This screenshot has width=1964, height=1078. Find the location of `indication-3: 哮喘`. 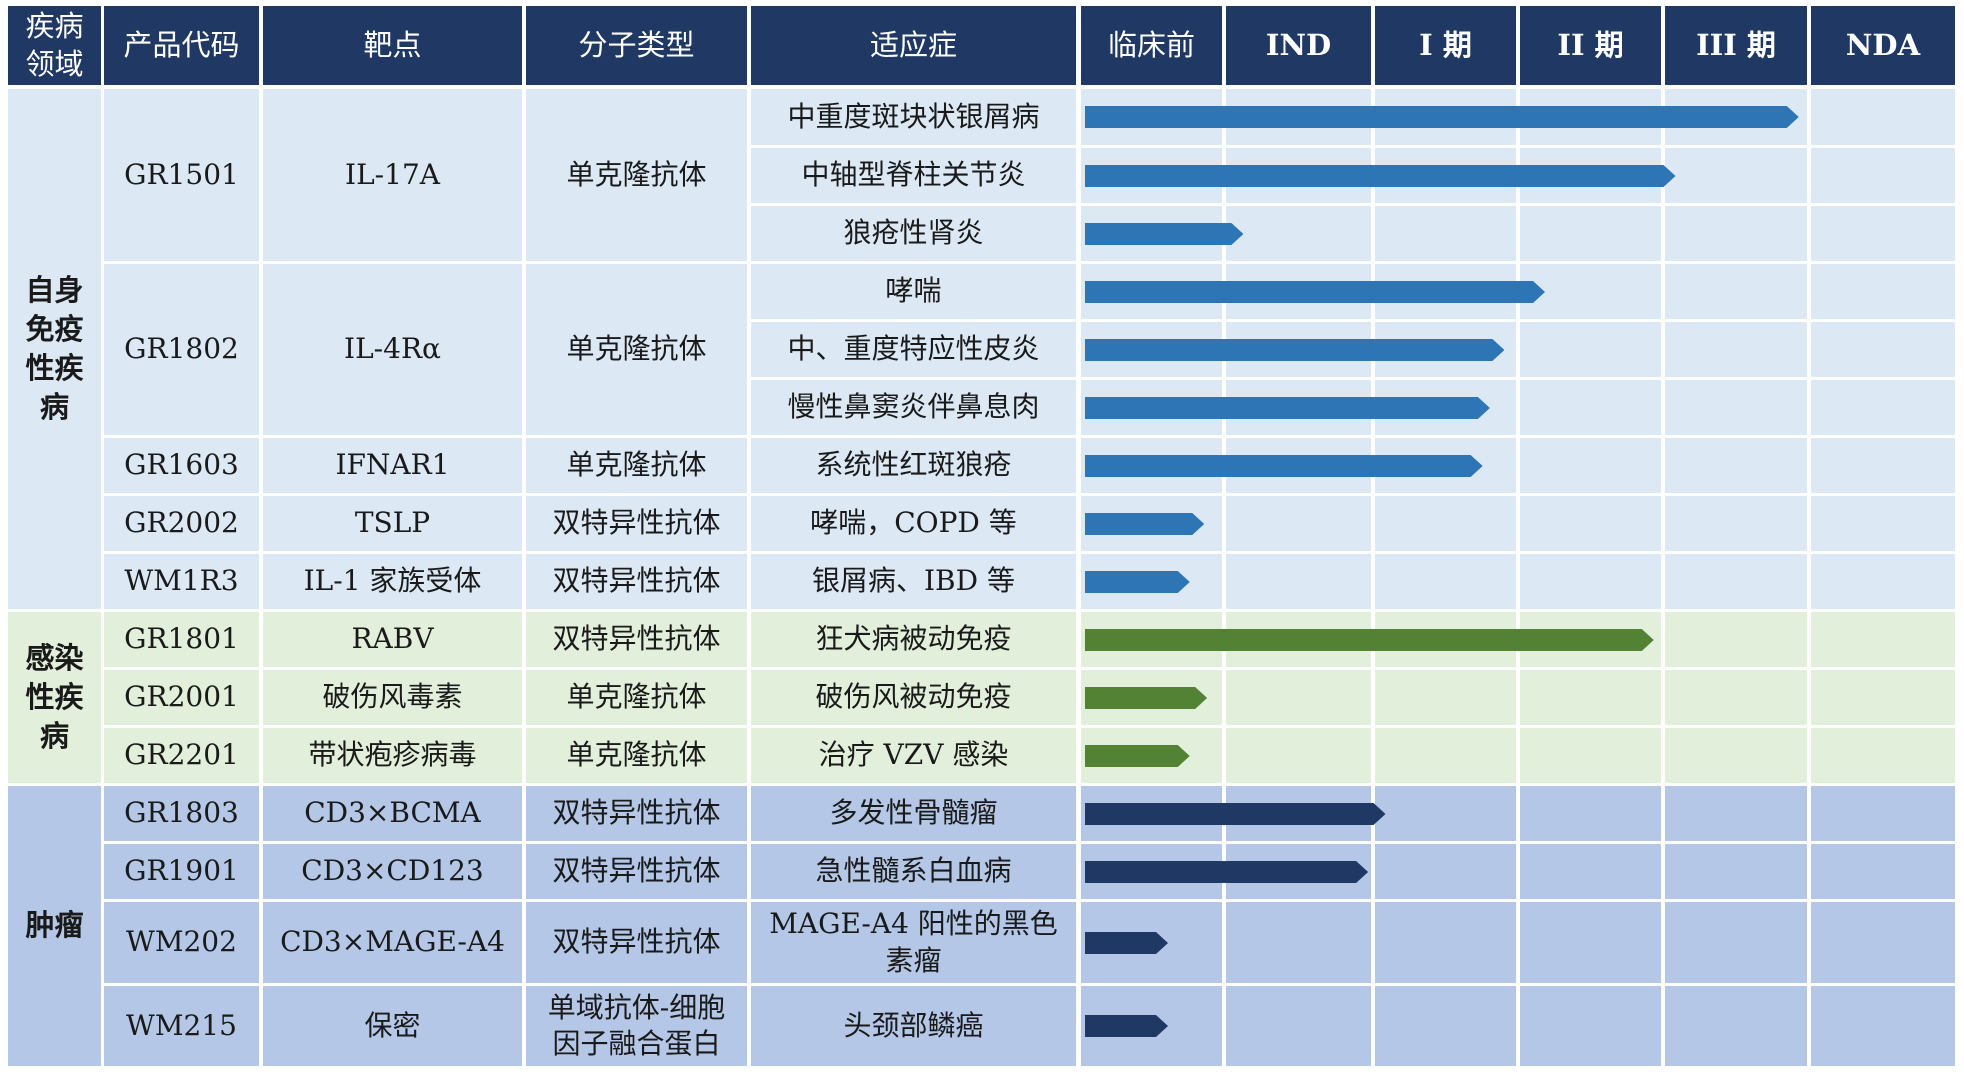

indication-3: 哮喘 is located at coordinates (913, 291).